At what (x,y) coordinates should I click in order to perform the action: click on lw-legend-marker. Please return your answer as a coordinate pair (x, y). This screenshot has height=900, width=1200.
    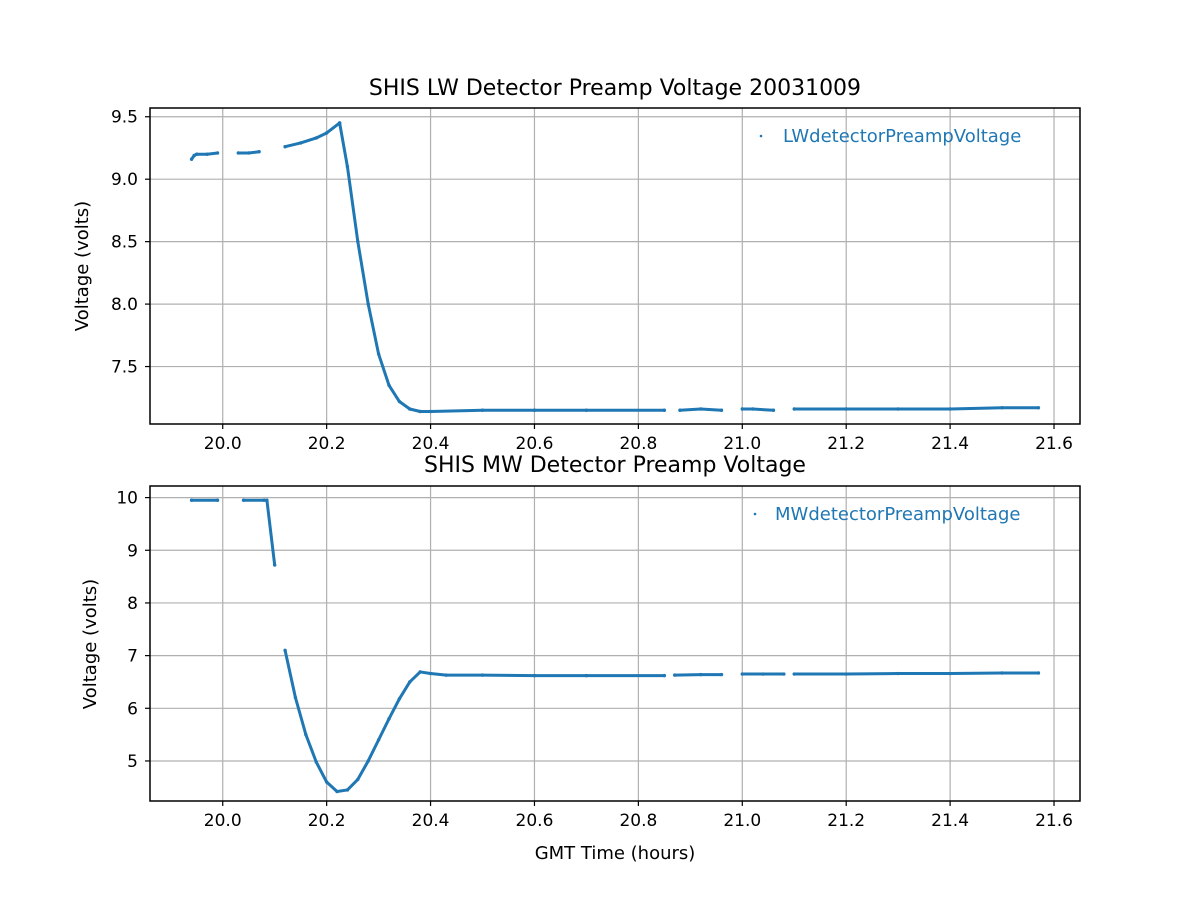
    Looking at the image, I should click on (761, 136).